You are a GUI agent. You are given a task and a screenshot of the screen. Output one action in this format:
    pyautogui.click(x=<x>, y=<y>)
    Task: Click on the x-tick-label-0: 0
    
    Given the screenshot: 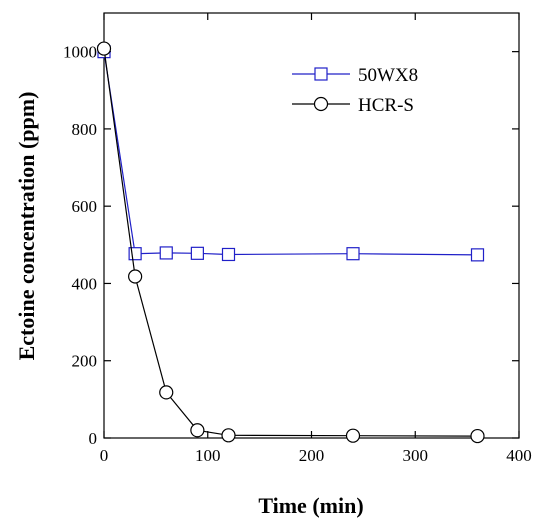 What is the action you would take?
    pyautogui.click(x=104, y=455)
    